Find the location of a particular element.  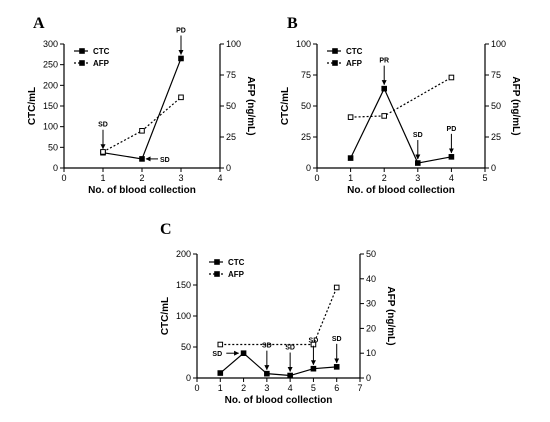

panel-letter-c: C is located at coordinates (166, 229).